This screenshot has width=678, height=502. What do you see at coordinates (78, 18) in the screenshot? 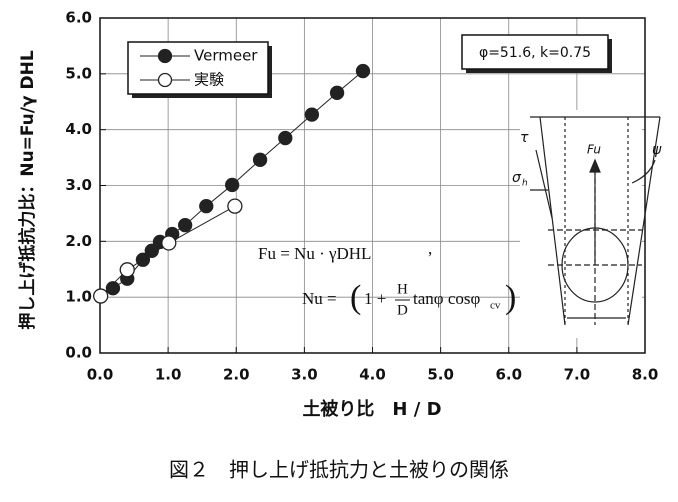
I see `y-tick-label: 6.0` at bounding box center [78, 18].